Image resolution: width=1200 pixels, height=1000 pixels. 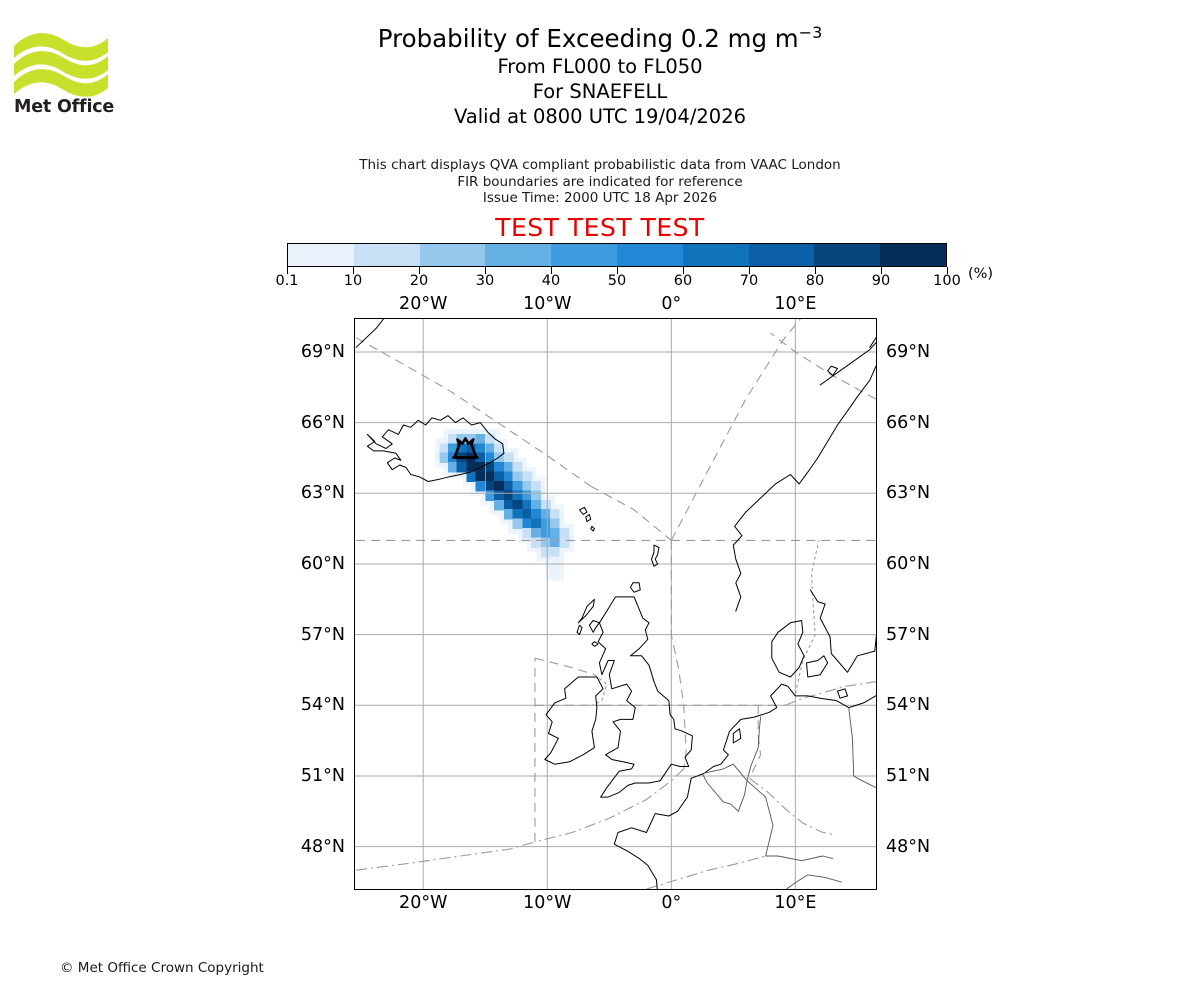 I want to click on met-office-logo: Met Office, so click(x=67, y=68).